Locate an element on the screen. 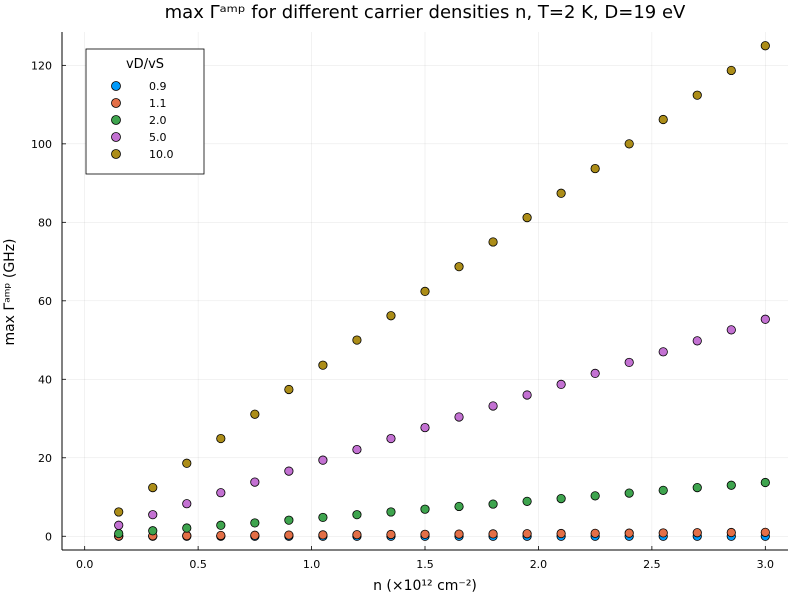  y-tick-label: 40 is located at coordinates (45, 379).